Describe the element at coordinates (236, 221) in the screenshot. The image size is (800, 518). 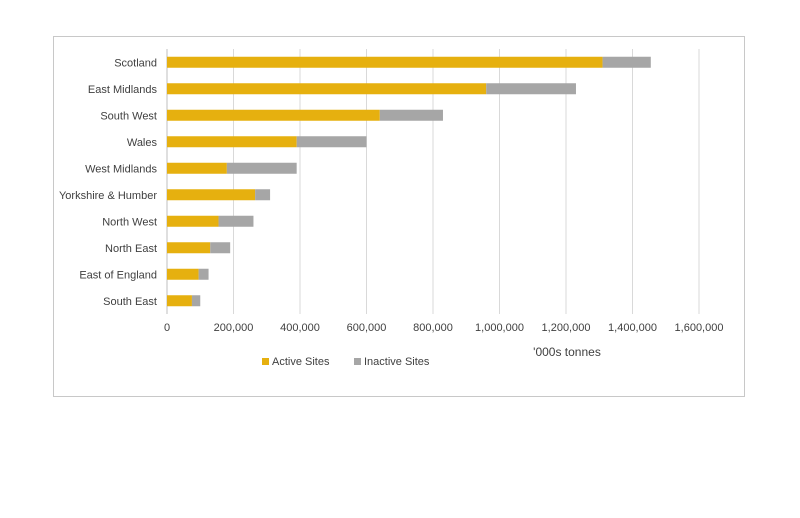
I see `bar-inactive-north-west` at that location.